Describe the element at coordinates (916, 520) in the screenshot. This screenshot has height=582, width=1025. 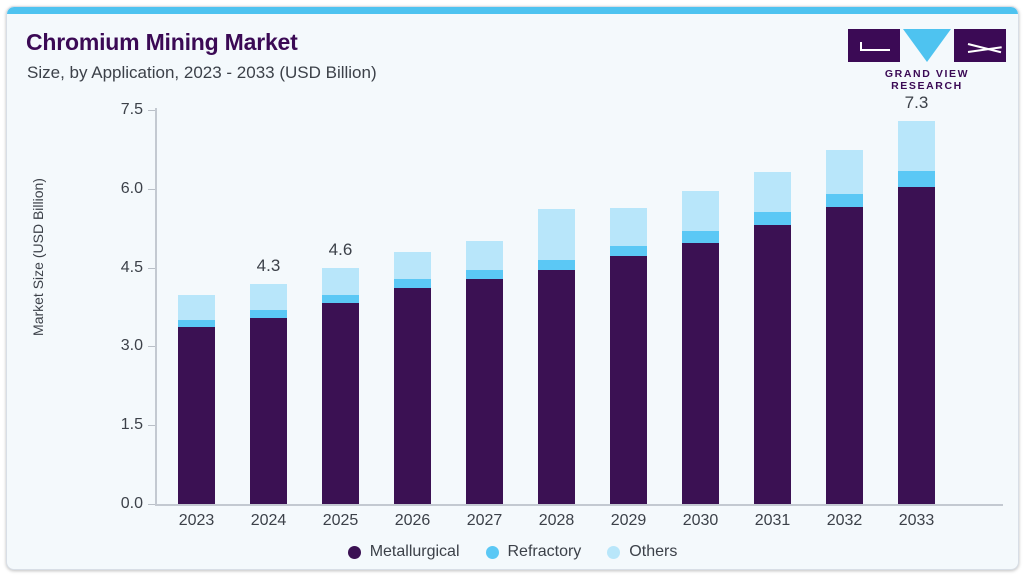
I see `x-axis-tick-label: 2033` at that location.